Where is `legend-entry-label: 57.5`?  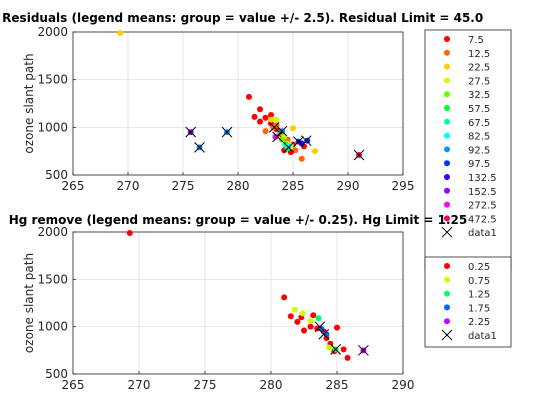 legend-entry-label: 57.5 is located at coordinates (479, 109).